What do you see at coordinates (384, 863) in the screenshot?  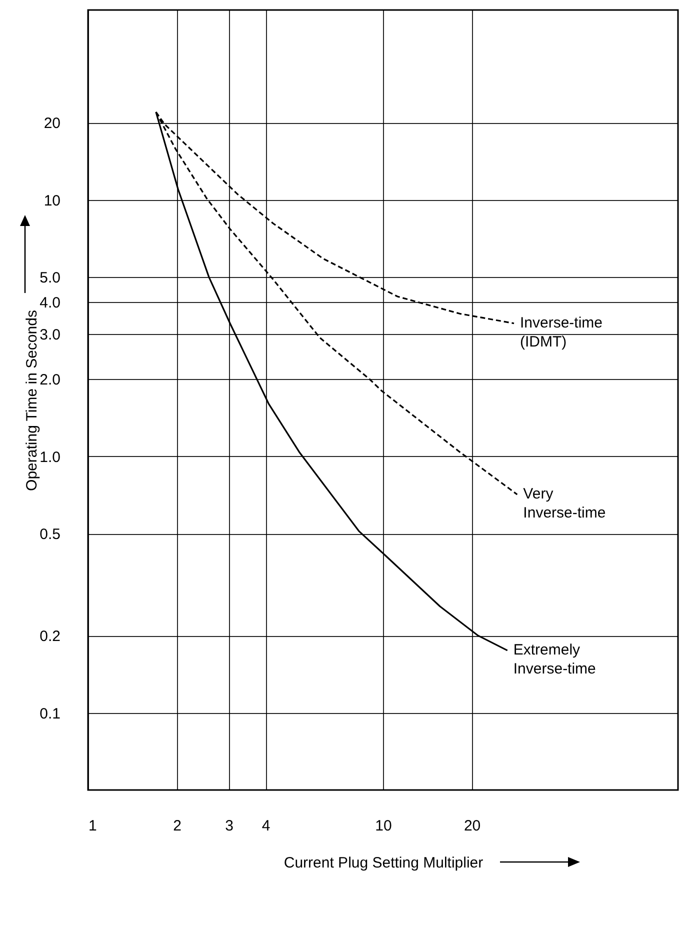 I see `x-axis-title: Current Plug Setting Multiplier` at bounding box center [384, 863].